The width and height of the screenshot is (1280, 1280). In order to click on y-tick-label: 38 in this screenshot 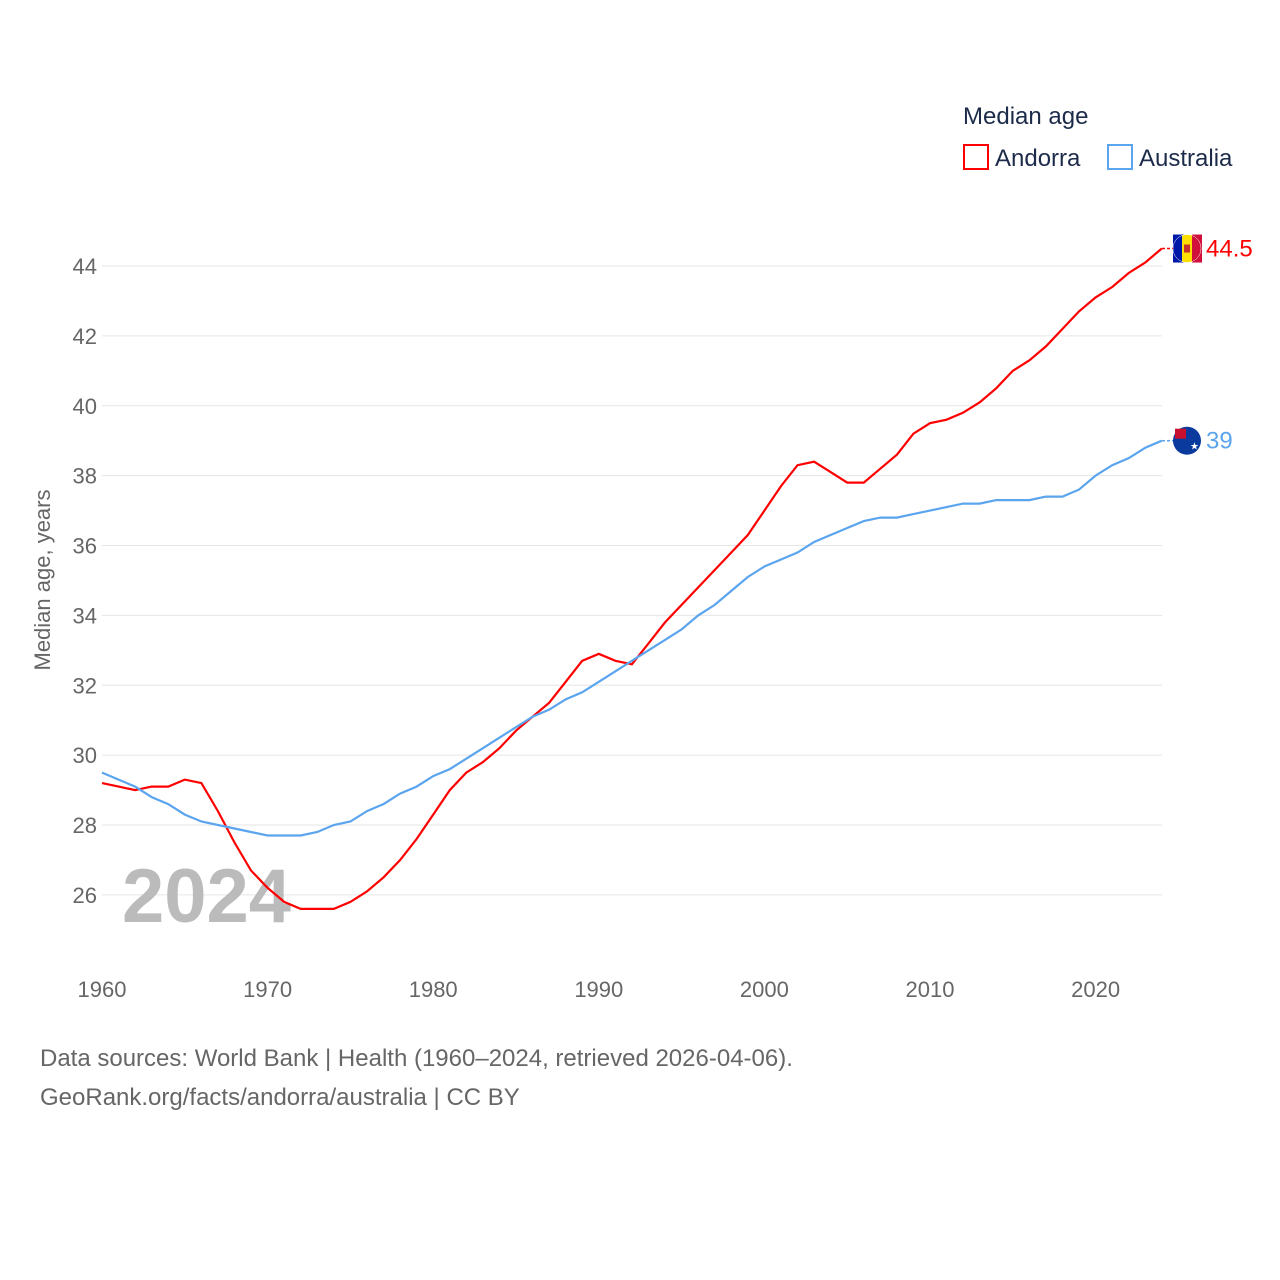, I will do `click(85, 476)`.